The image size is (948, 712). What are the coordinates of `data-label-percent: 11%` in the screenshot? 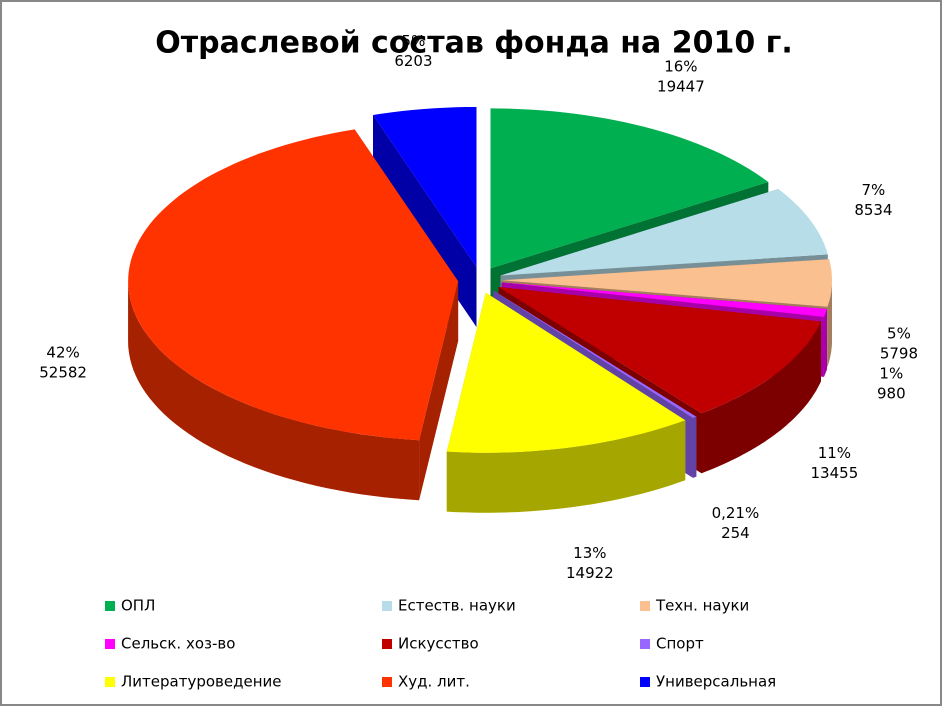 It's located at (834, 453).